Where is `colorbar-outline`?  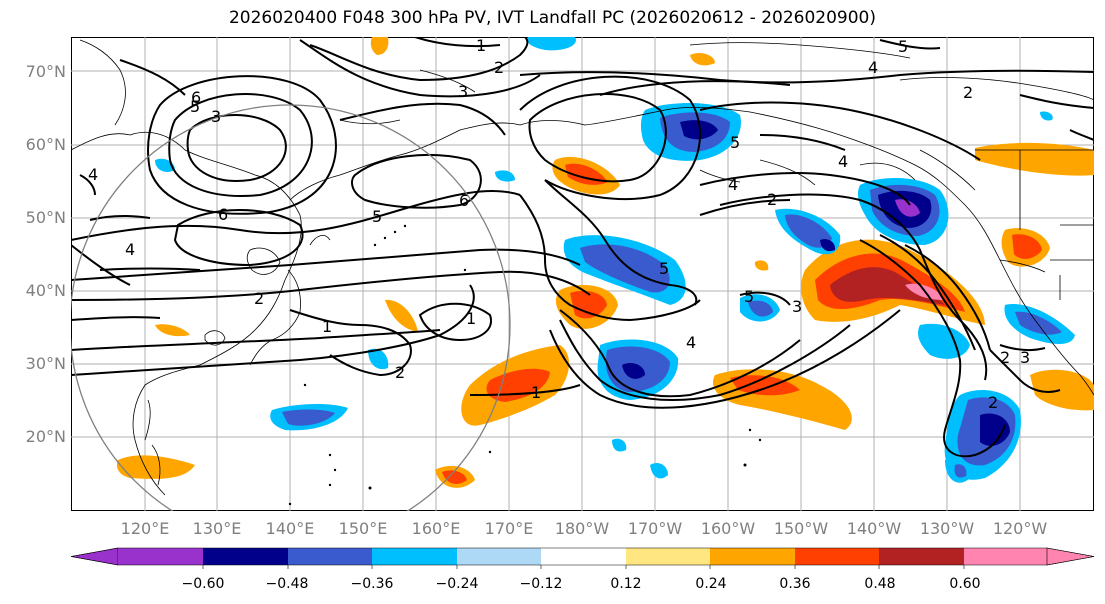
colorbar-outline is located at coordinates (582, 556).